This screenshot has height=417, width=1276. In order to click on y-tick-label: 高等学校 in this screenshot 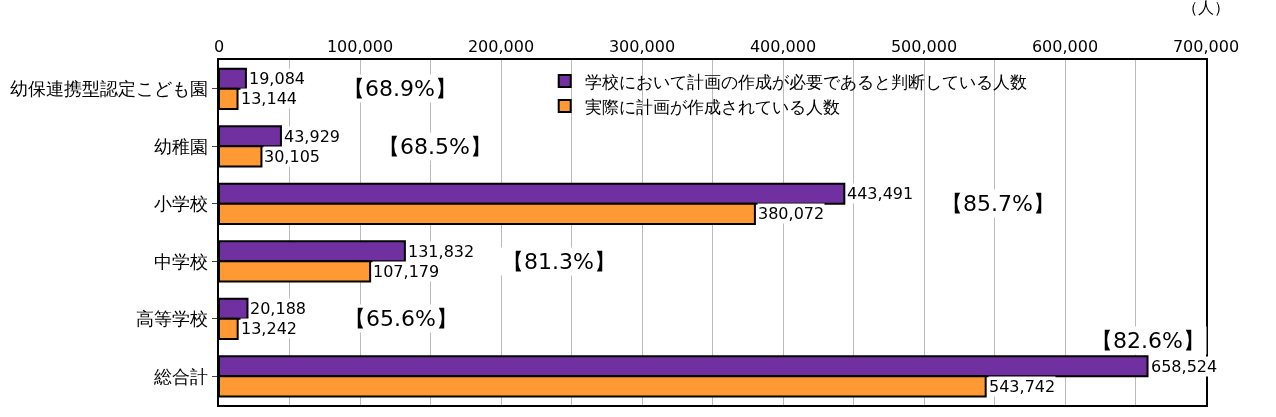, I will do `click(172, 319)`.